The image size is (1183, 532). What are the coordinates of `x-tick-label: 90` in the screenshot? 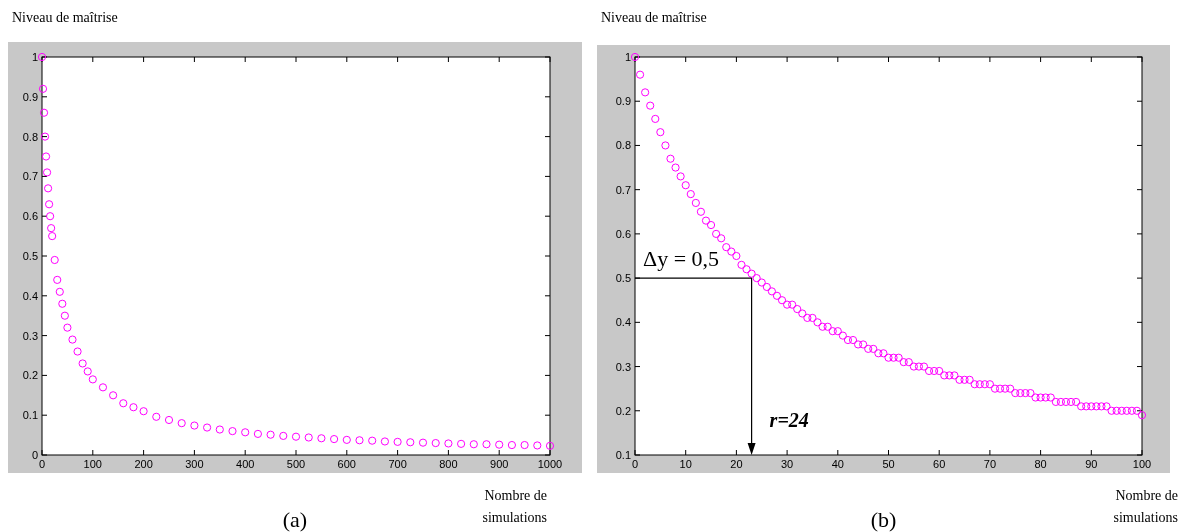 It's located at (1091, 464).